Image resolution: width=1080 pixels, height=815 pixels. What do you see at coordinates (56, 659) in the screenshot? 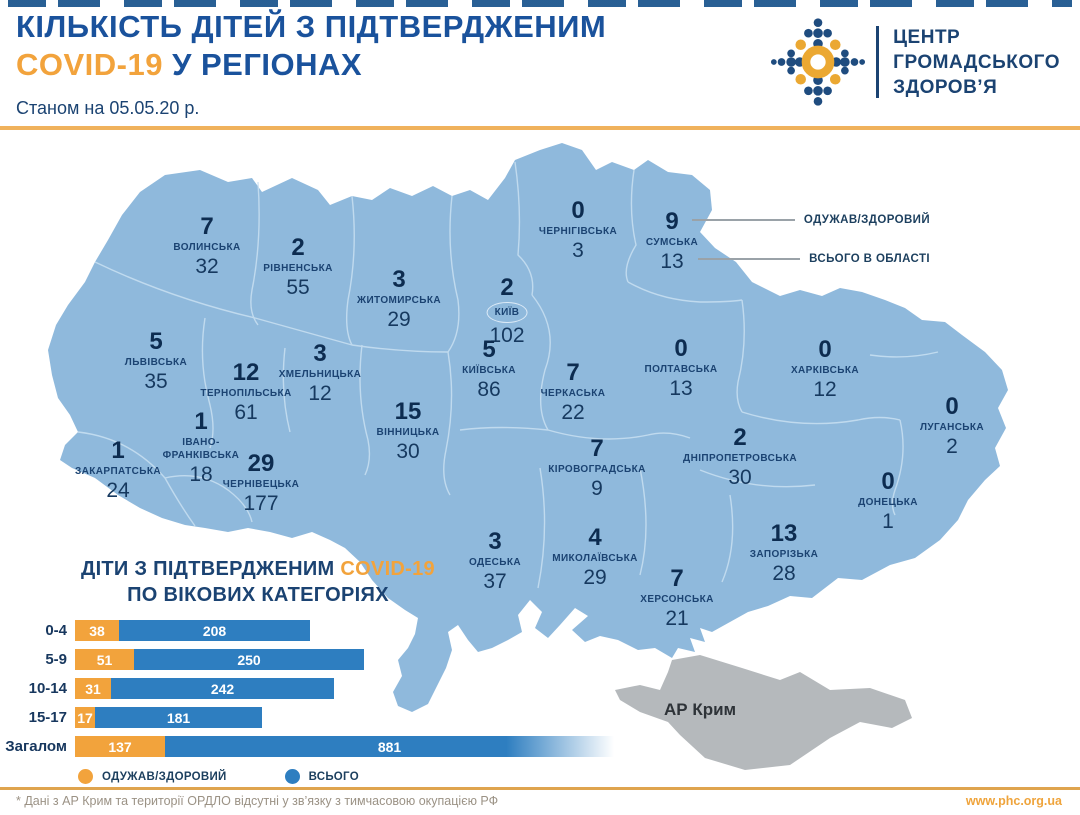
I see `age-category-label: 5-9` at bounding box center [56, 659].